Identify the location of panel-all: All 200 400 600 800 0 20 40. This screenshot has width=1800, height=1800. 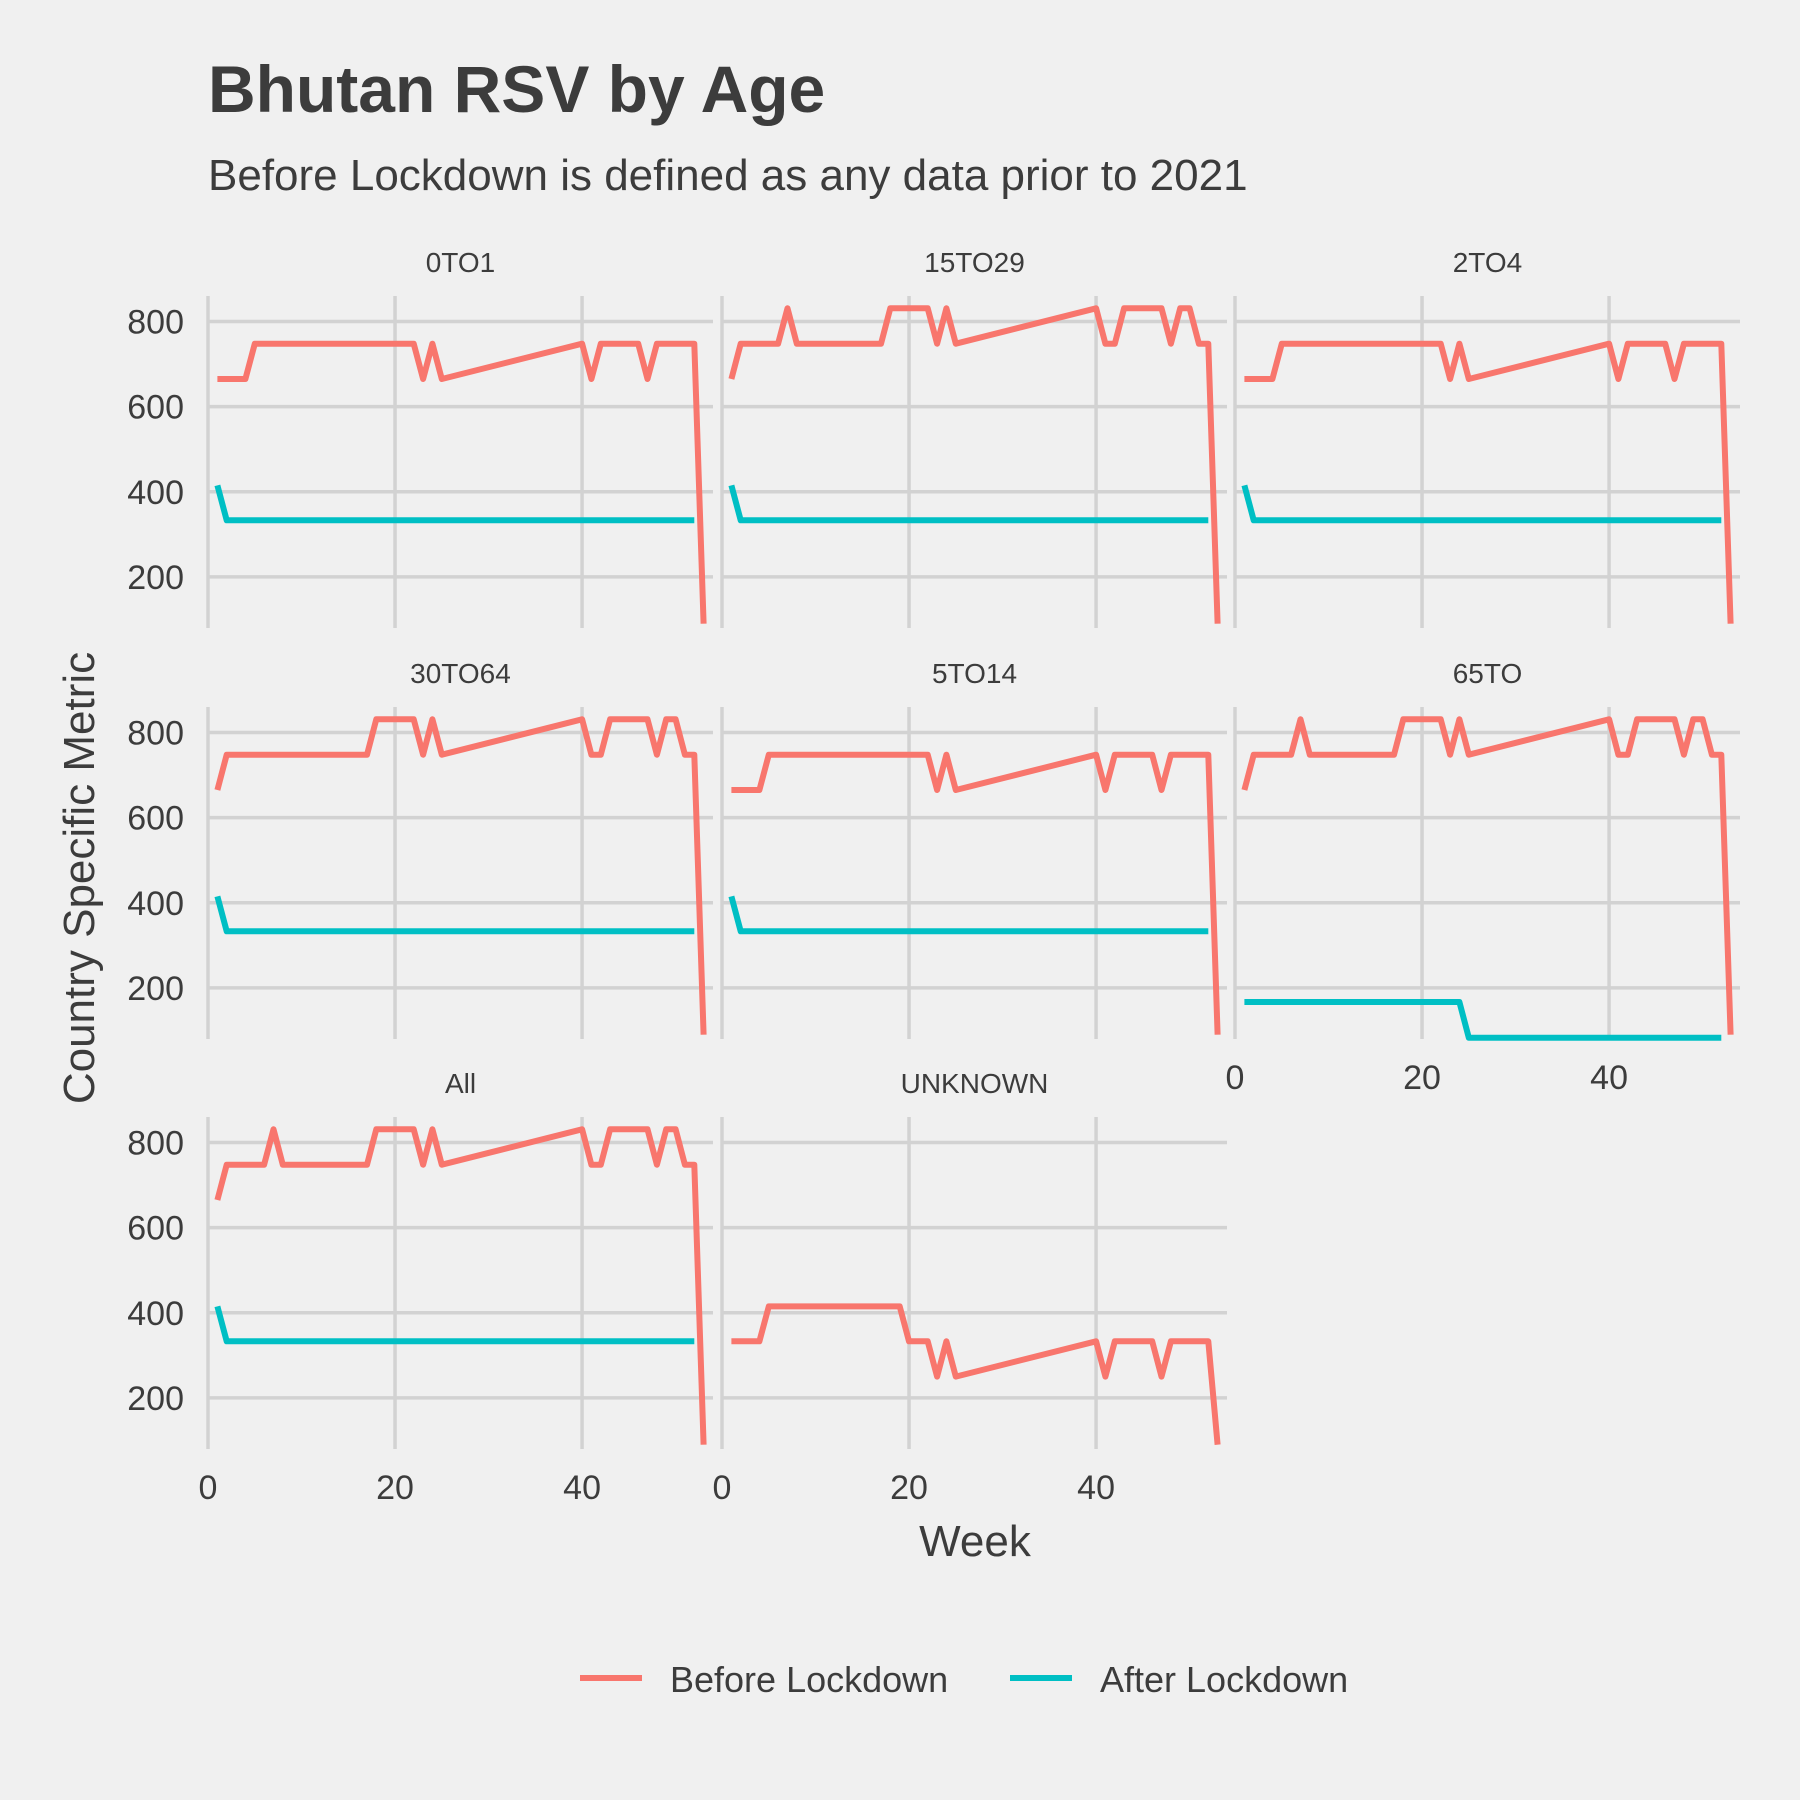
(420, 1287).